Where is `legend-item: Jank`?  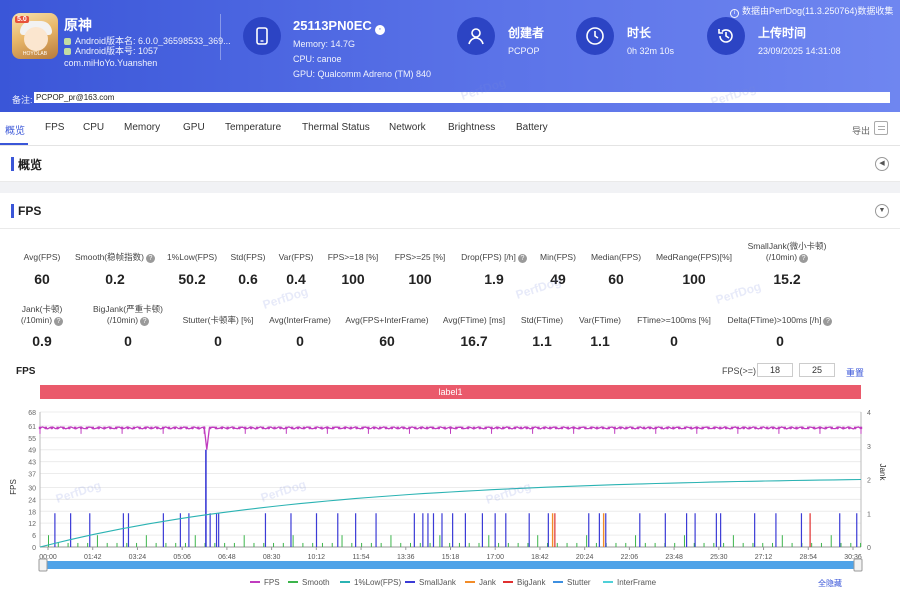
legend-item: Jank is located at coordinates (480, 582).